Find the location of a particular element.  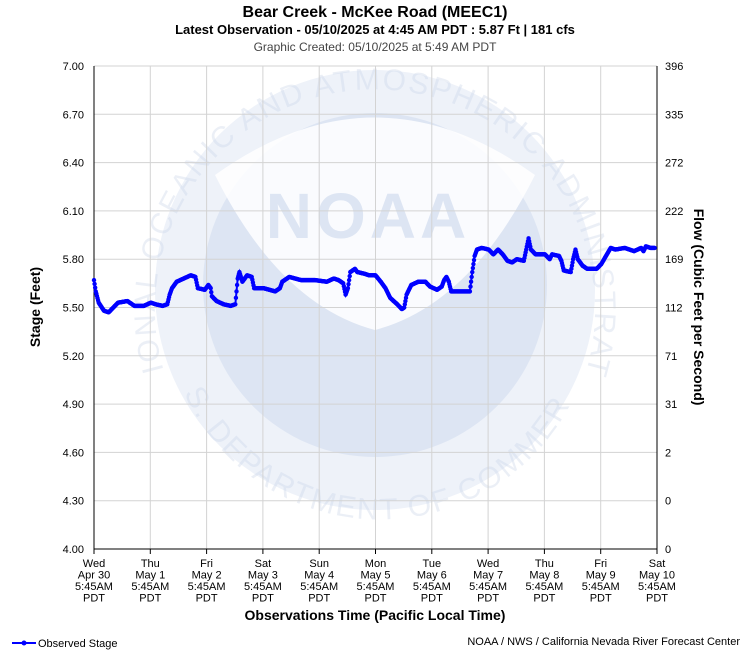

y2-tick-labels: 396 335 272 222 169 112 71 31 2 0 0 is located at coordinates (674, 308).